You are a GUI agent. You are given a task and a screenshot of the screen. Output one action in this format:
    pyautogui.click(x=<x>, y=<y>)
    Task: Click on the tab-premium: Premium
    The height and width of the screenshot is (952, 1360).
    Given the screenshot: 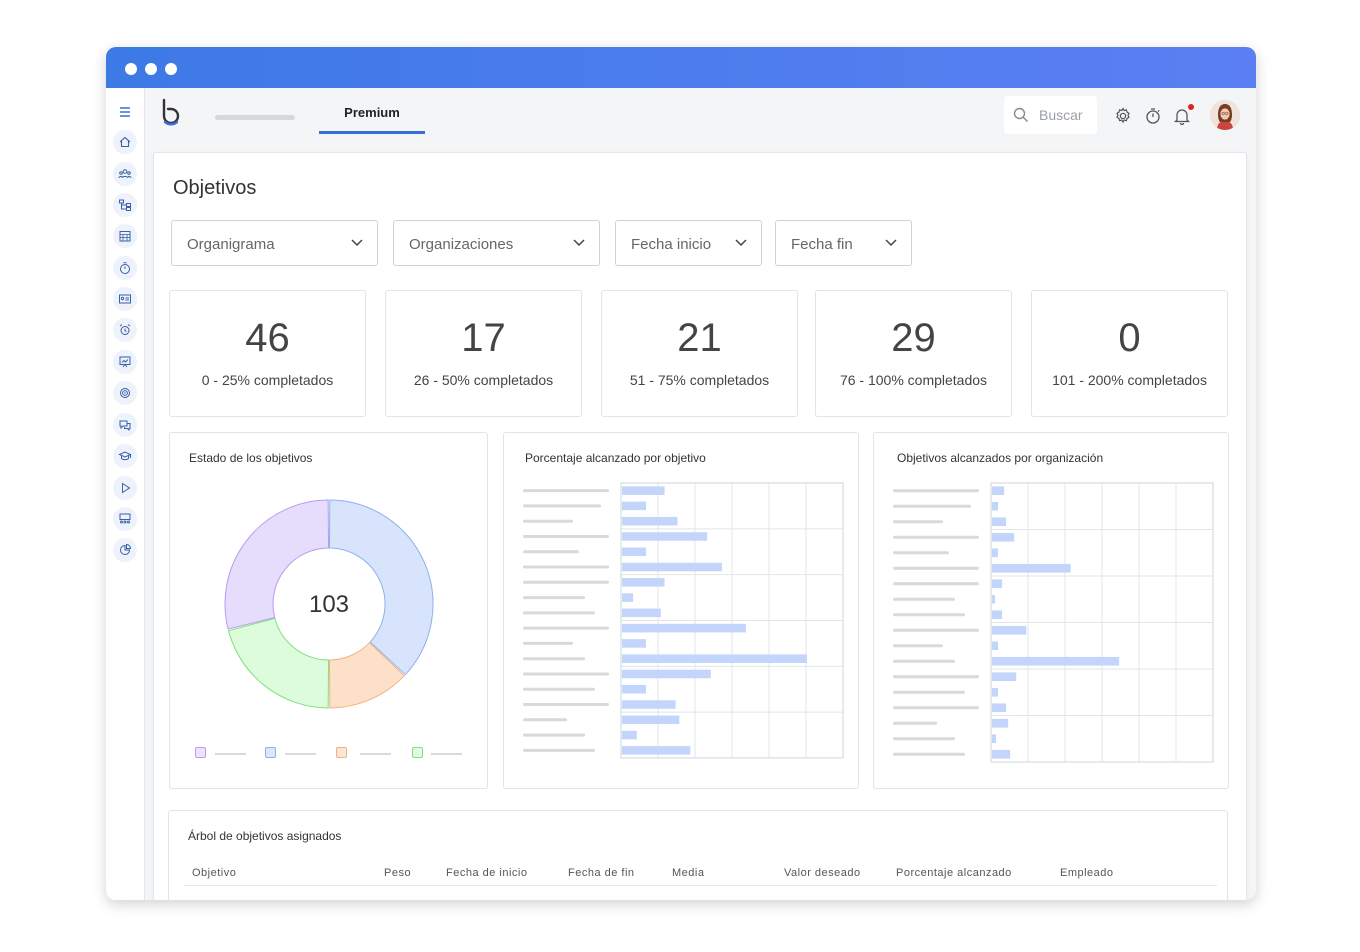 What is the action you would take?
    pyautogui.click(x=372, y=116)
    